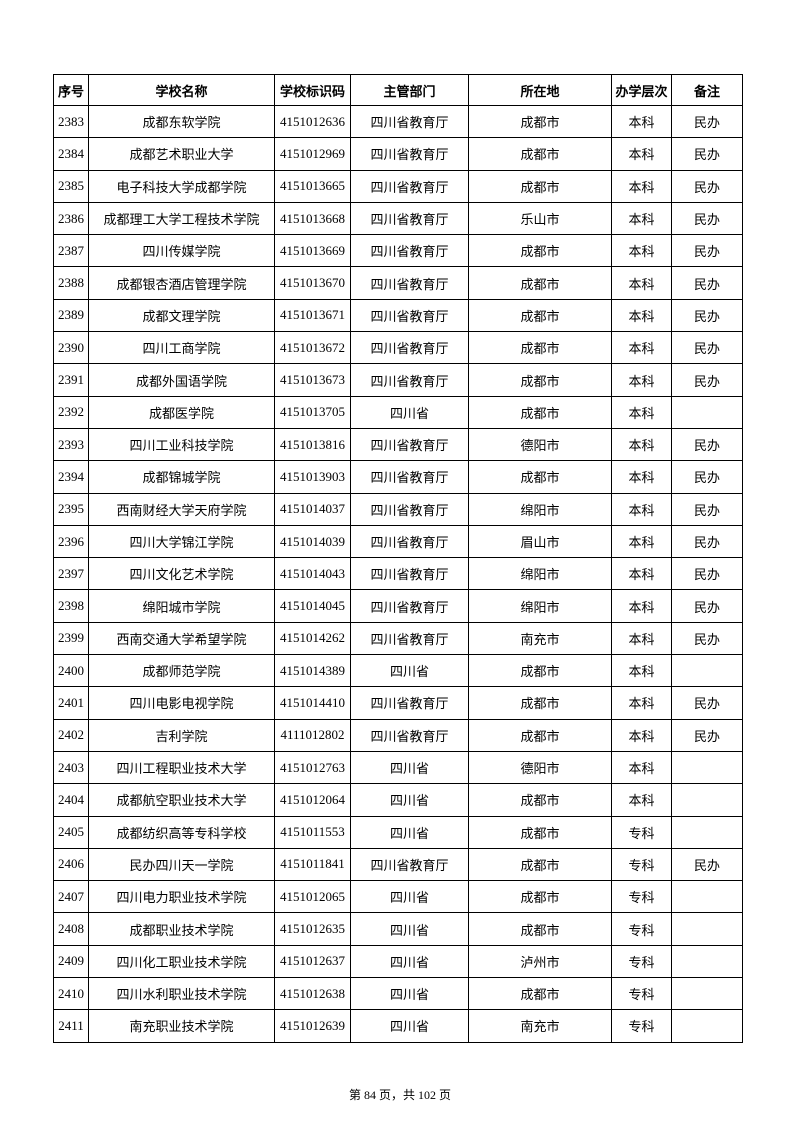  Describe the element at coordinates (181, 703) in the screenshot. I see `table-cell: 四川电影电视学院` at that location.